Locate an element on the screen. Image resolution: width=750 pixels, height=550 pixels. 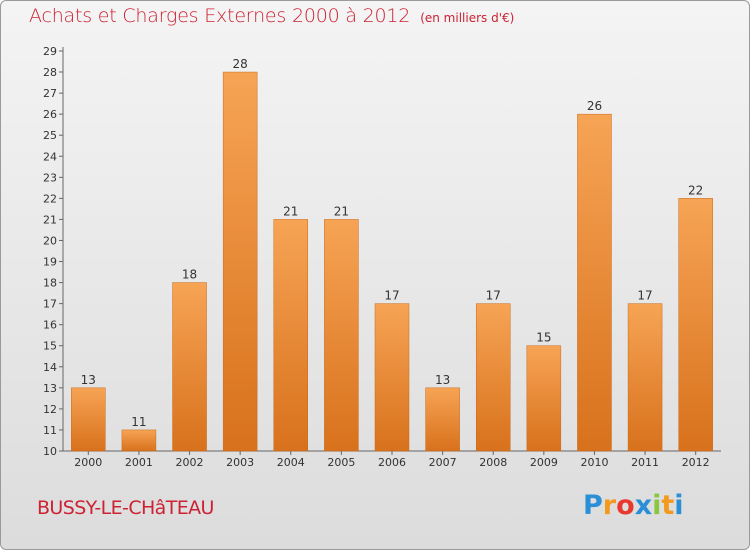
y-tick-label: 19 is located at coordinates (50, 262).